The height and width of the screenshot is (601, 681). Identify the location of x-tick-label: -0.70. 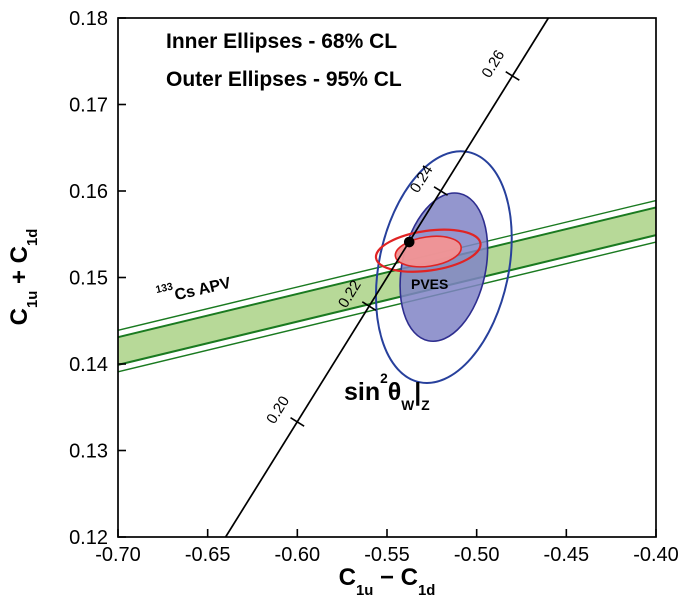
(118, 555).